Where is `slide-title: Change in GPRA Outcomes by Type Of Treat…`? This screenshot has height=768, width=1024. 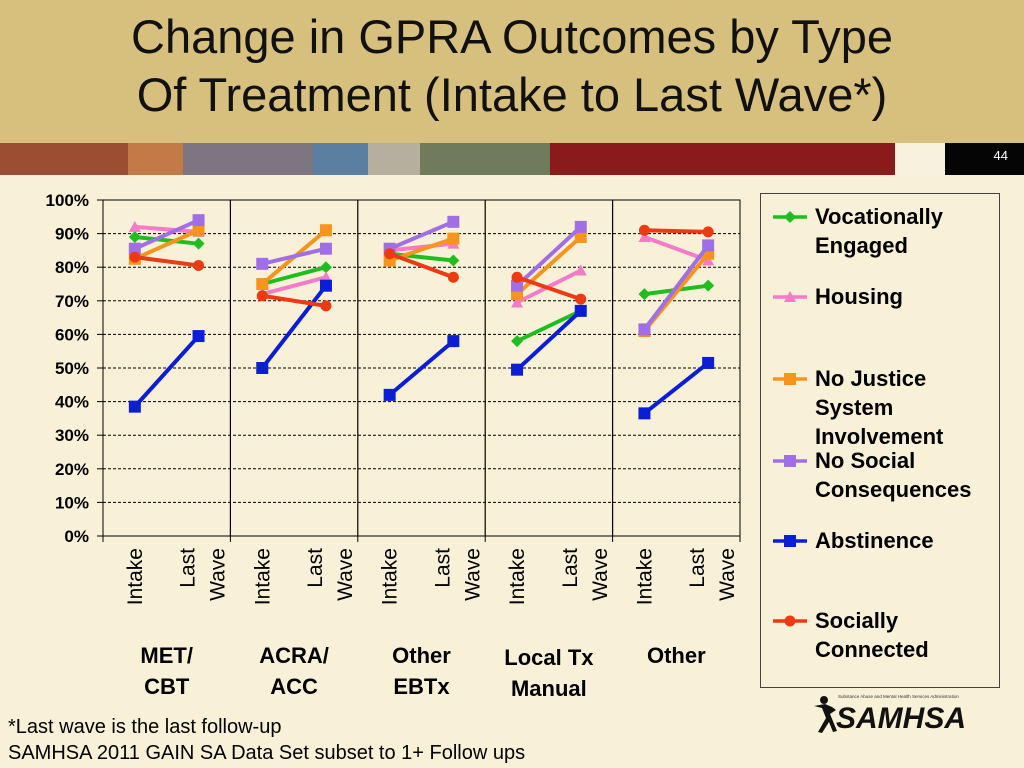
slide-title: Change in GPRA Outcomes by Type Of Treat… is located at coordinates (512, 65).